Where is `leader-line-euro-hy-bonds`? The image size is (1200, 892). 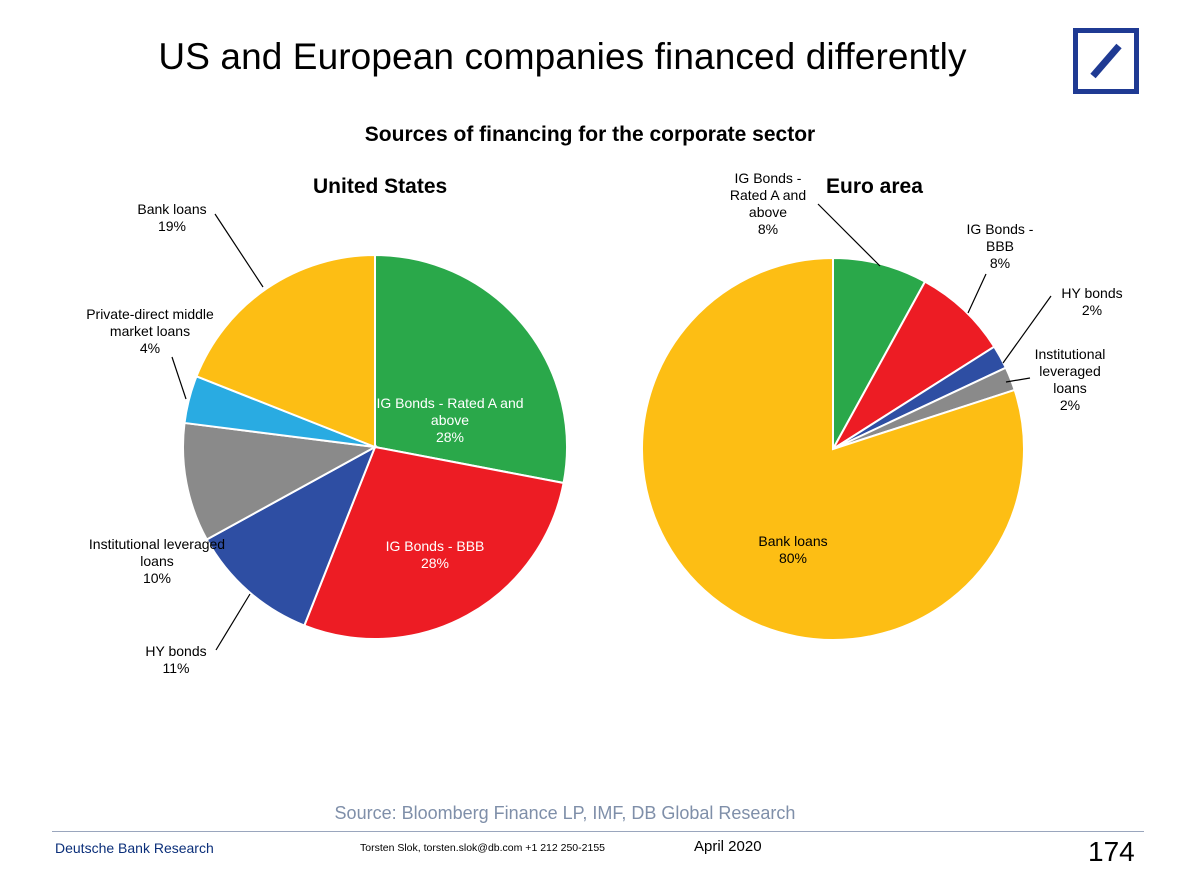
leader-line-euro-hy-bonds is located at coordinates (1027, 329).